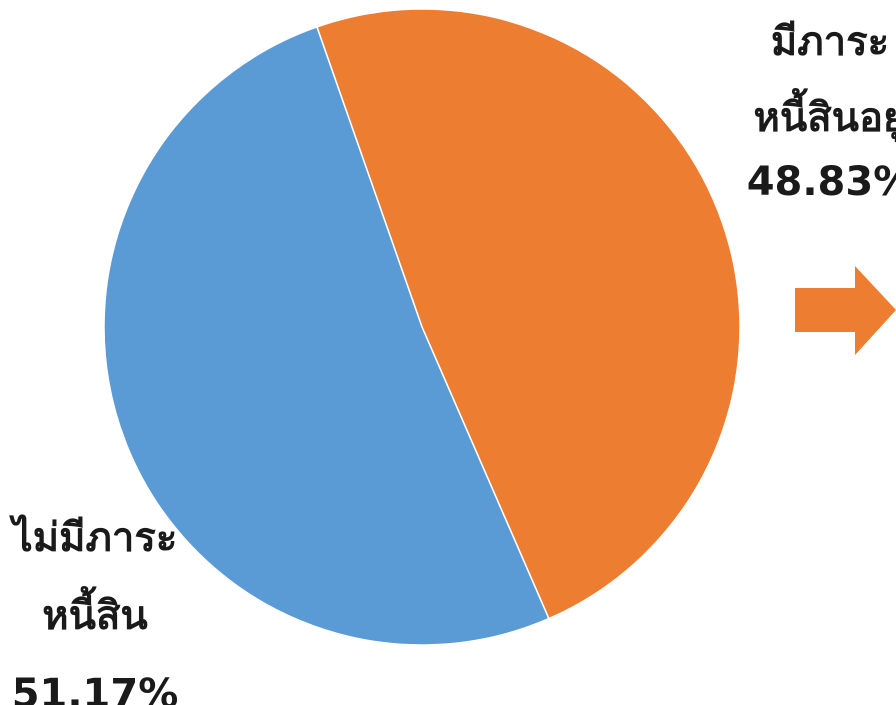 This screenshot has width=896, height=705. I want to click on slice-label-no-debt-line1: ไม่มีภาระ, so click(95, 538).